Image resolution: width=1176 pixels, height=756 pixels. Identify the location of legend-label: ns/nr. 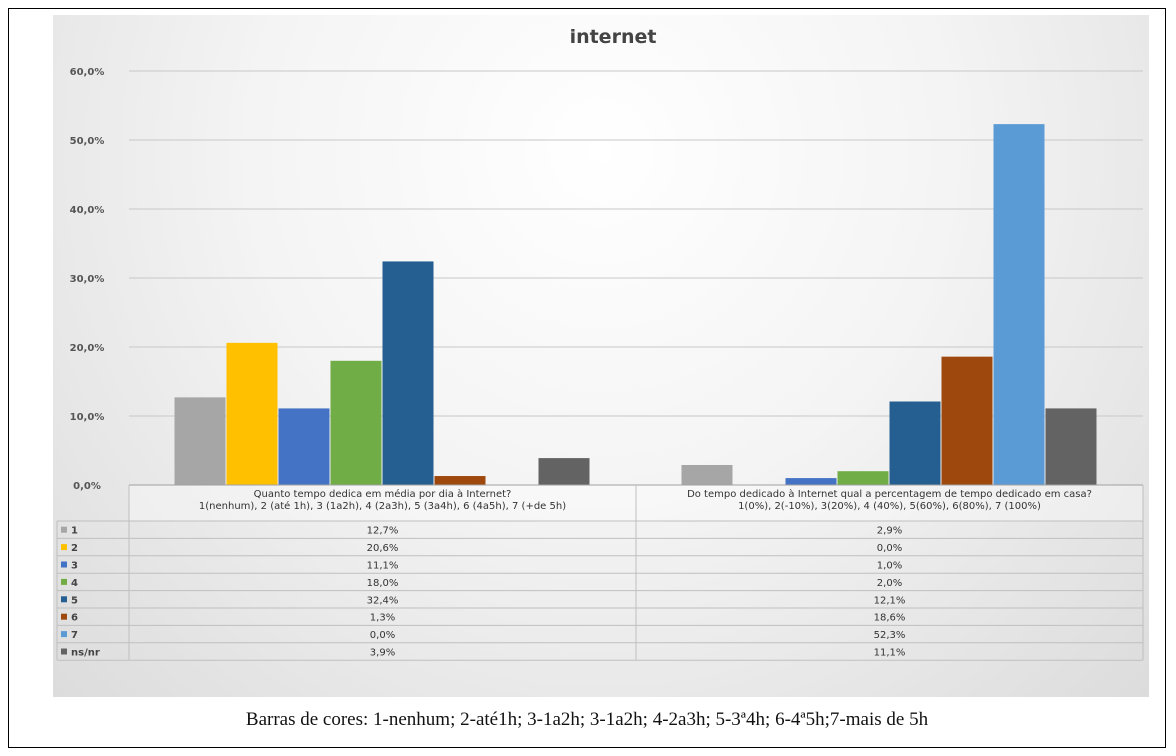
(85, 653).